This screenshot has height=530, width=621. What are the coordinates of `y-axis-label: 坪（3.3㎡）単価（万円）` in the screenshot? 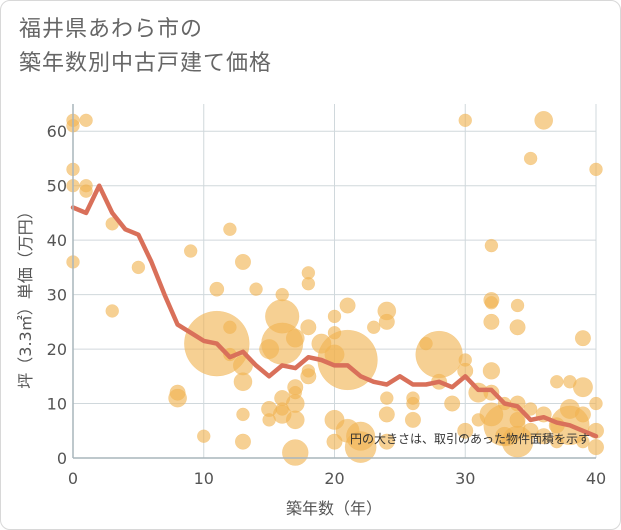 It's located at (25, 295).